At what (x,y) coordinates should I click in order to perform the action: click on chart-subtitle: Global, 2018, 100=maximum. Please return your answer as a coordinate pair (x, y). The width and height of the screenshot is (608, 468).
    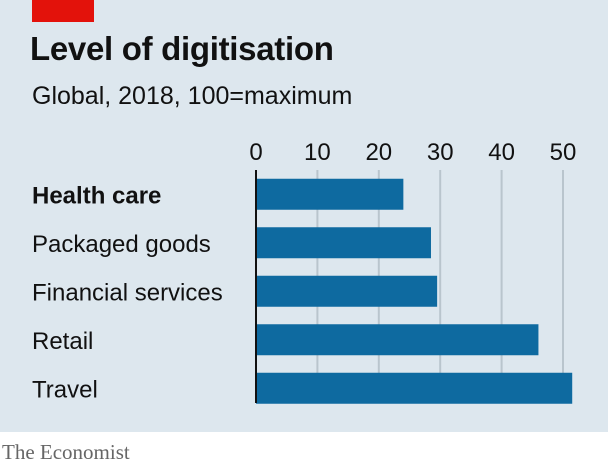
    Looking at the image, I should click on (192, 96).